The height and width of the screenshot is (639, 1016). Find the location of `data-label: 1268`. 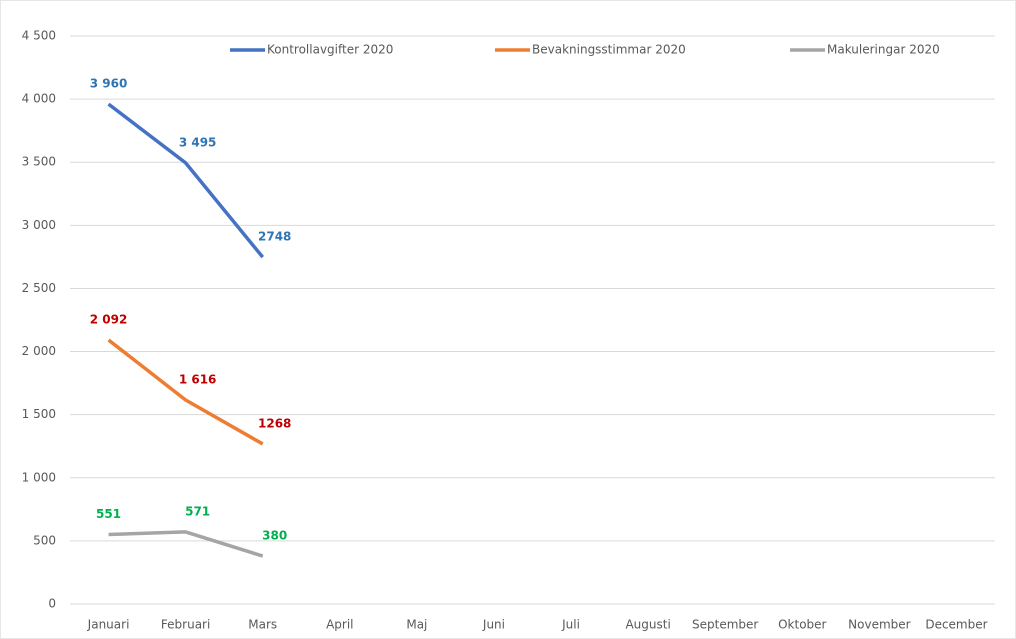

data-label: 1268 is located at coordinates (274, 423).